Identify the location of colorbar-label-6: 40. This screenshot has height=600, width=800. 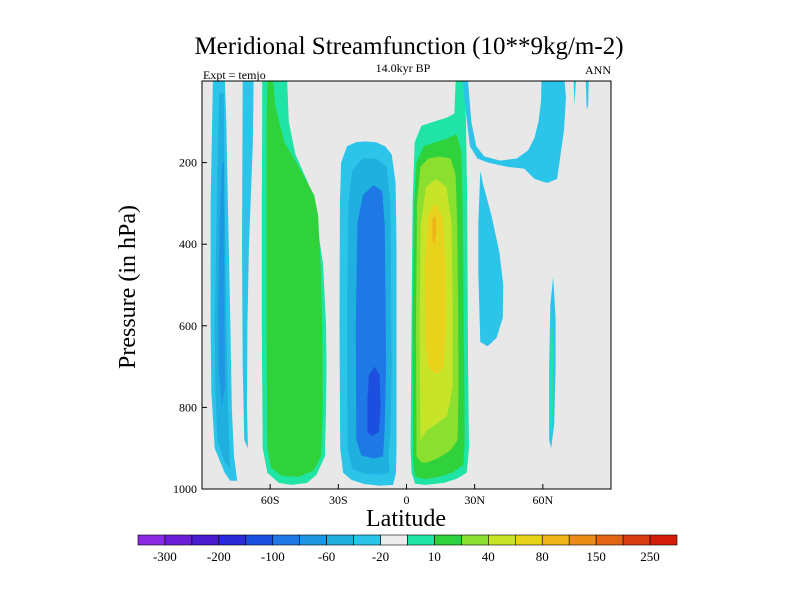
(488, 556).